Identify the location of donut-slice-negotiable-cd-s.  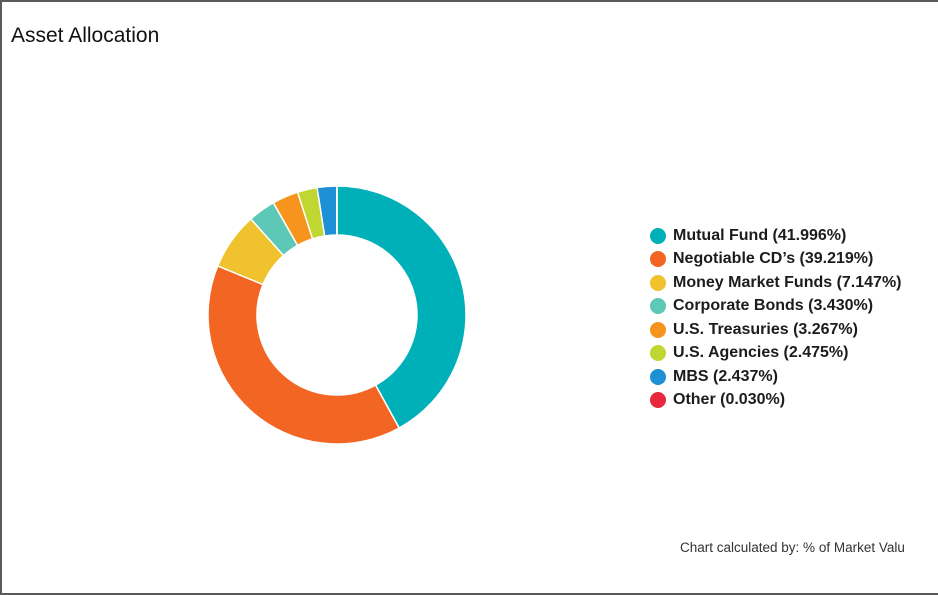
(303, 355).